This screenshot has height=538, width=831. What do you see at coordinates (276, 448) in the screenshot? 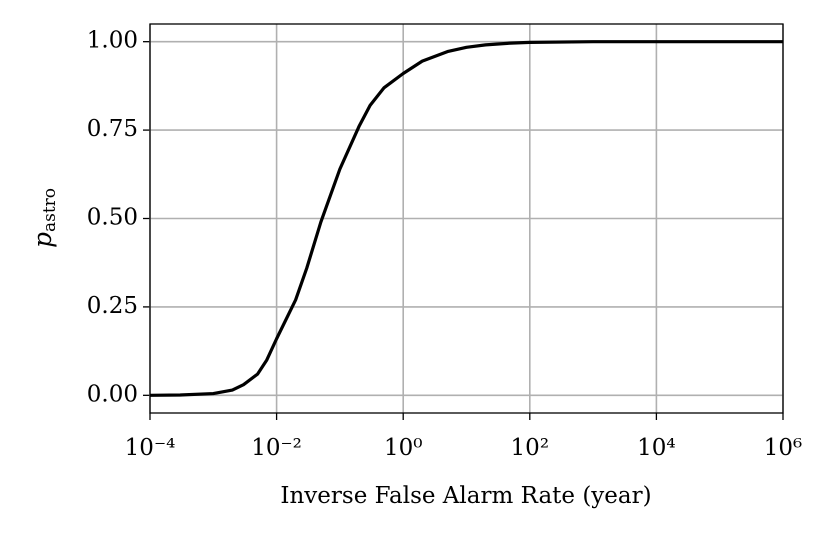
I see `x-tick-label: 10⁻²` at bounding box center [276, 448].